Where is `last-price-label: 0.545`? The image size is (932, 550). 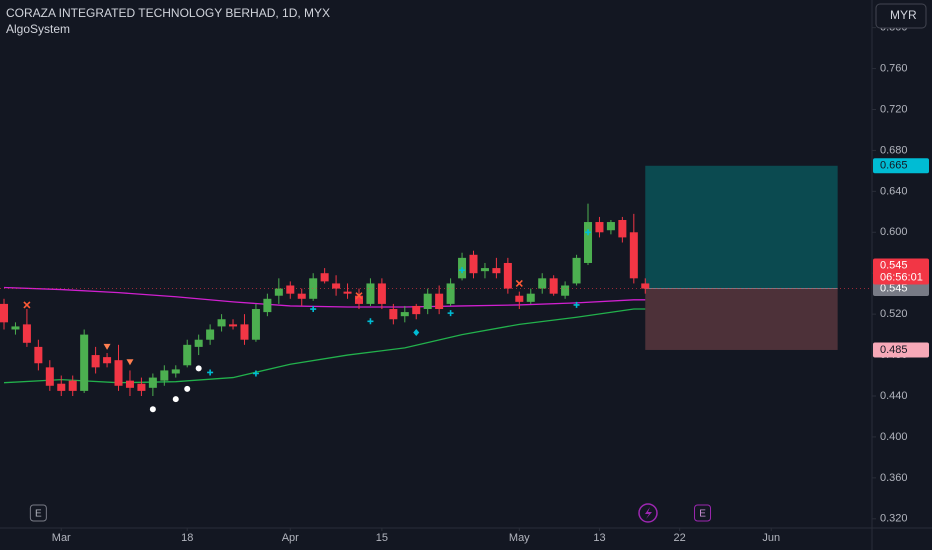 last-price-label: 0.545 is located at coordinates (894, 265).